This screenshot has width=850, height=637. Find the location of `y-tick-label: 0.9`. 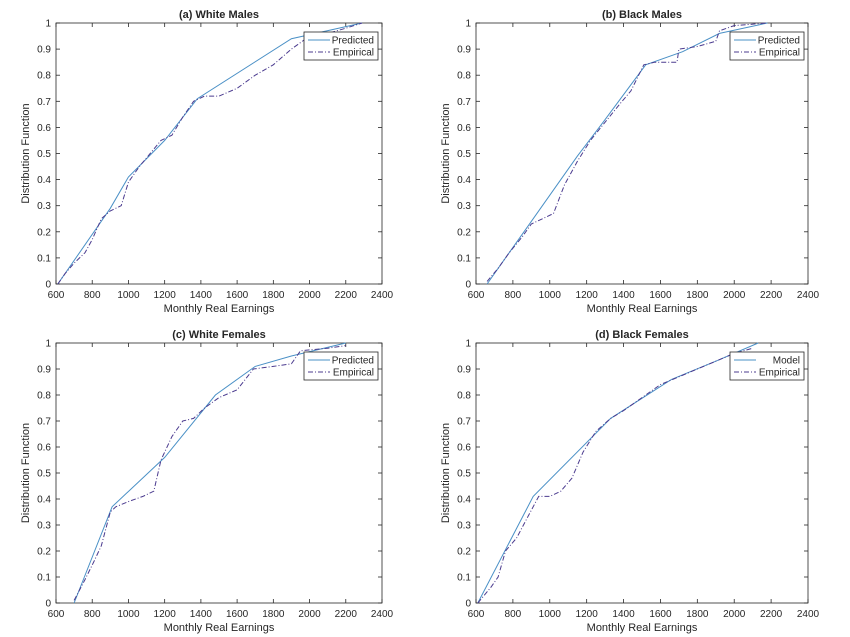

y-tick-label: 0.9 is located at coordinates (464, 50).